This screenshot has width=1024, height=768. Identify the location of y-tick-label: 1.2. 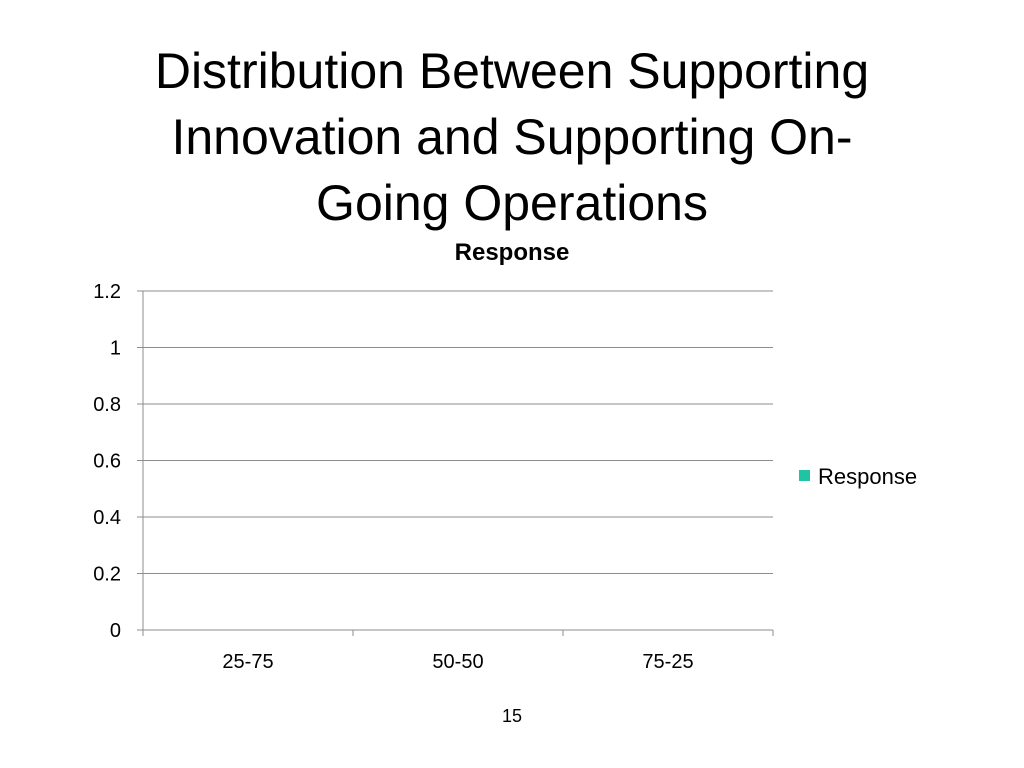
(107, 292).